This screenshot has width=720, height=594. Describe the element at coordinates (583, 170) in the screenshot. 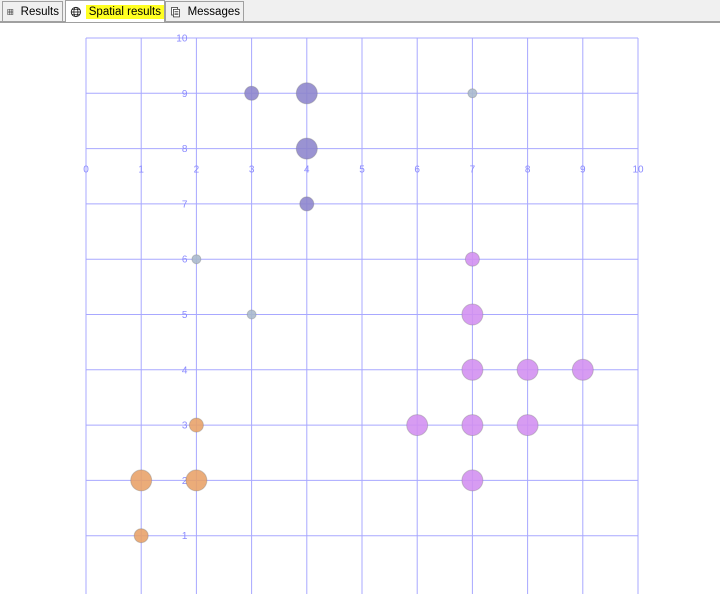

I see `x-tick-label: 9` at that location.